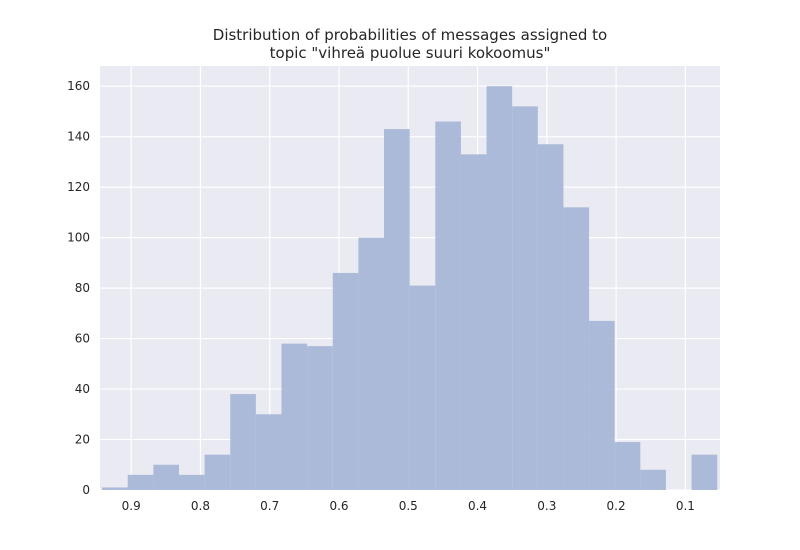 The height and width of the screenshot is (550, 800). I want to click on x-axis-ticks: 0.9 0.8 0.7 0.6 0.5 0.4 0.3 0.2 0.1, so click(408, 506).